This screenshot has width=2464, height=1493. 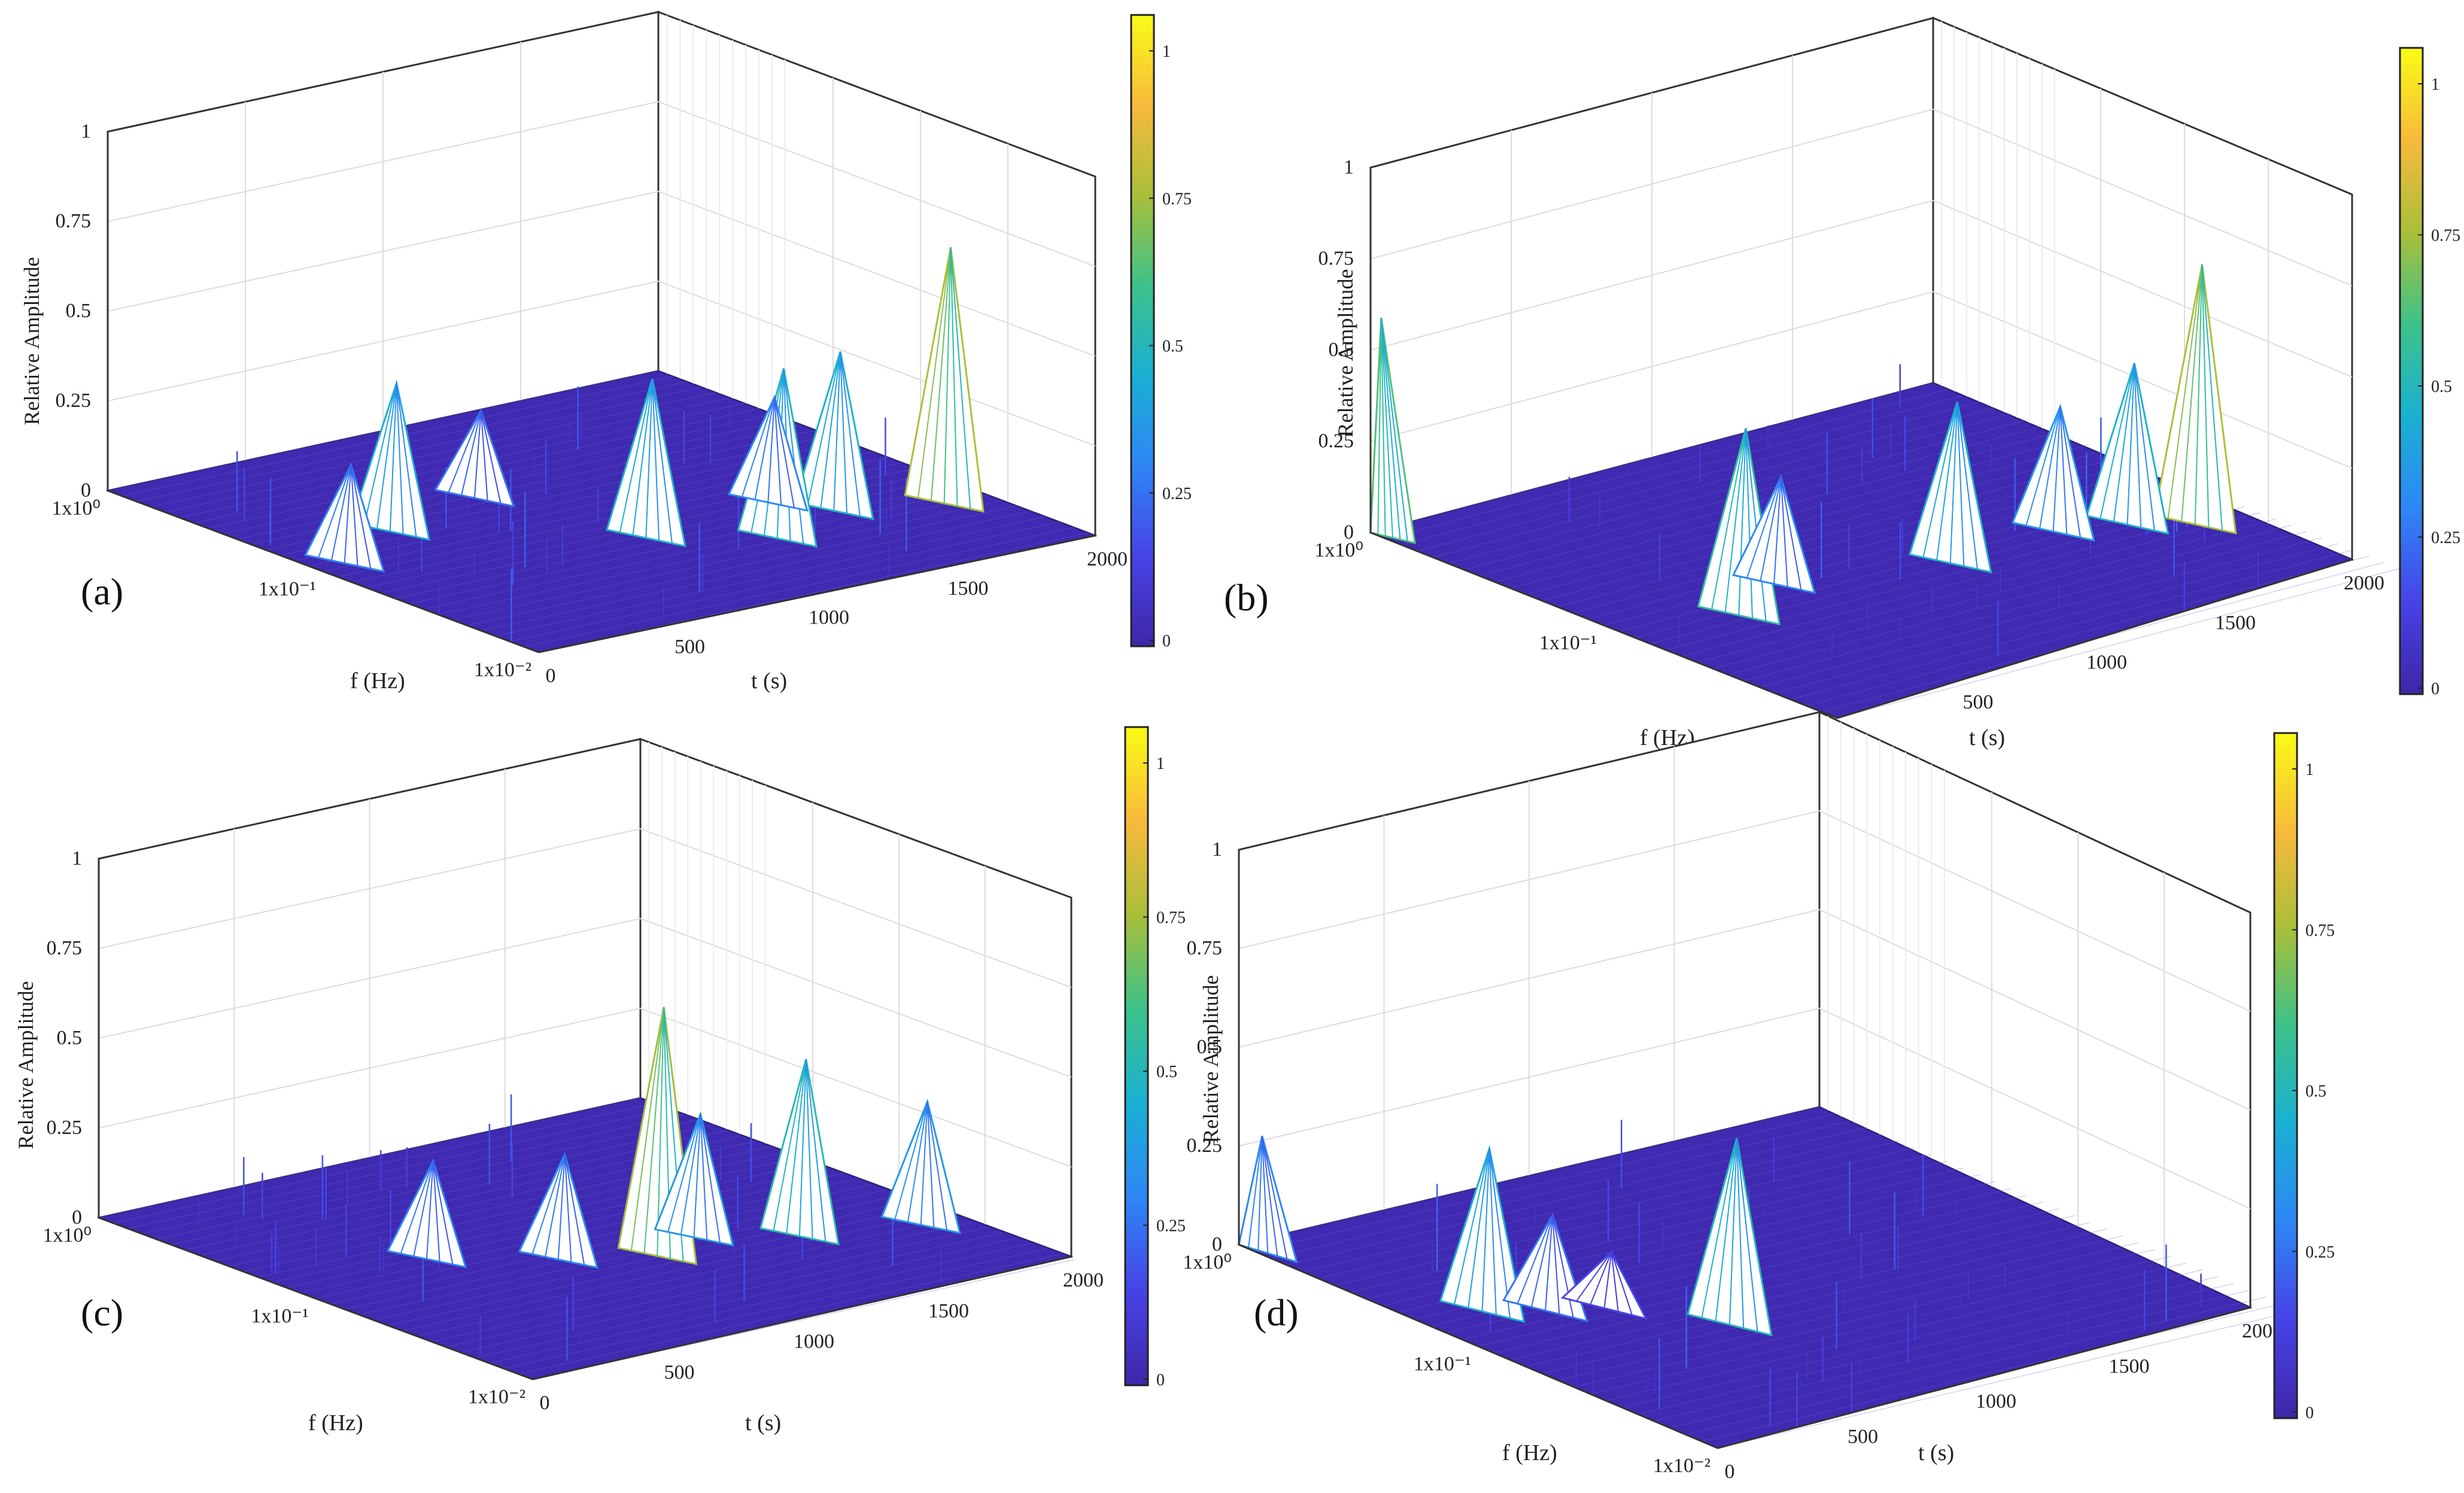 What do you see at coordinates (2320, 1252) in the screenshot?
I see `colorbar-tick-label: 0.25` at bounding box center [2320, 1252].